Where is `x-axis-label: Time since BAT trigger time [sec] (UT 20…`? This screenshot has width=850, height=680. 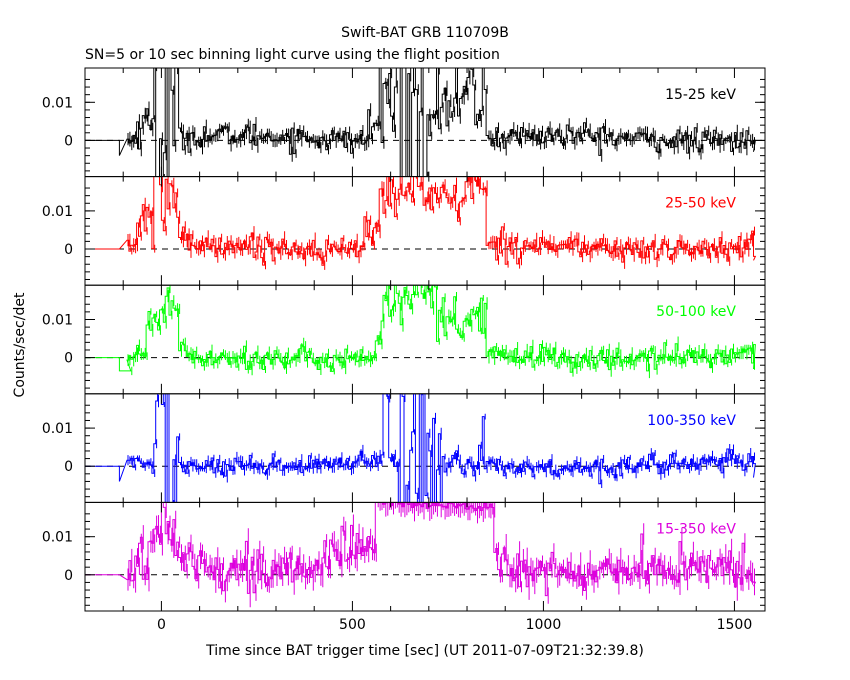
x-axis-label: Time since BAT trigger time [sec] (UT 20… is located at coordinates (424, 651).